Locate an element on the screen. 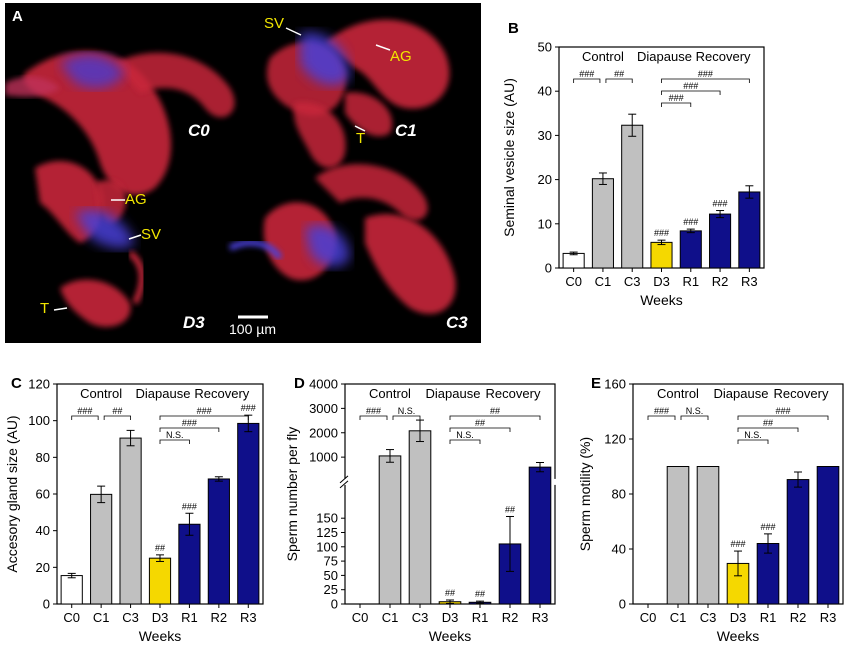 The width and height of the screenshot is (854, 648). x-tick-label: C1 is located at coordinates (101, 617).